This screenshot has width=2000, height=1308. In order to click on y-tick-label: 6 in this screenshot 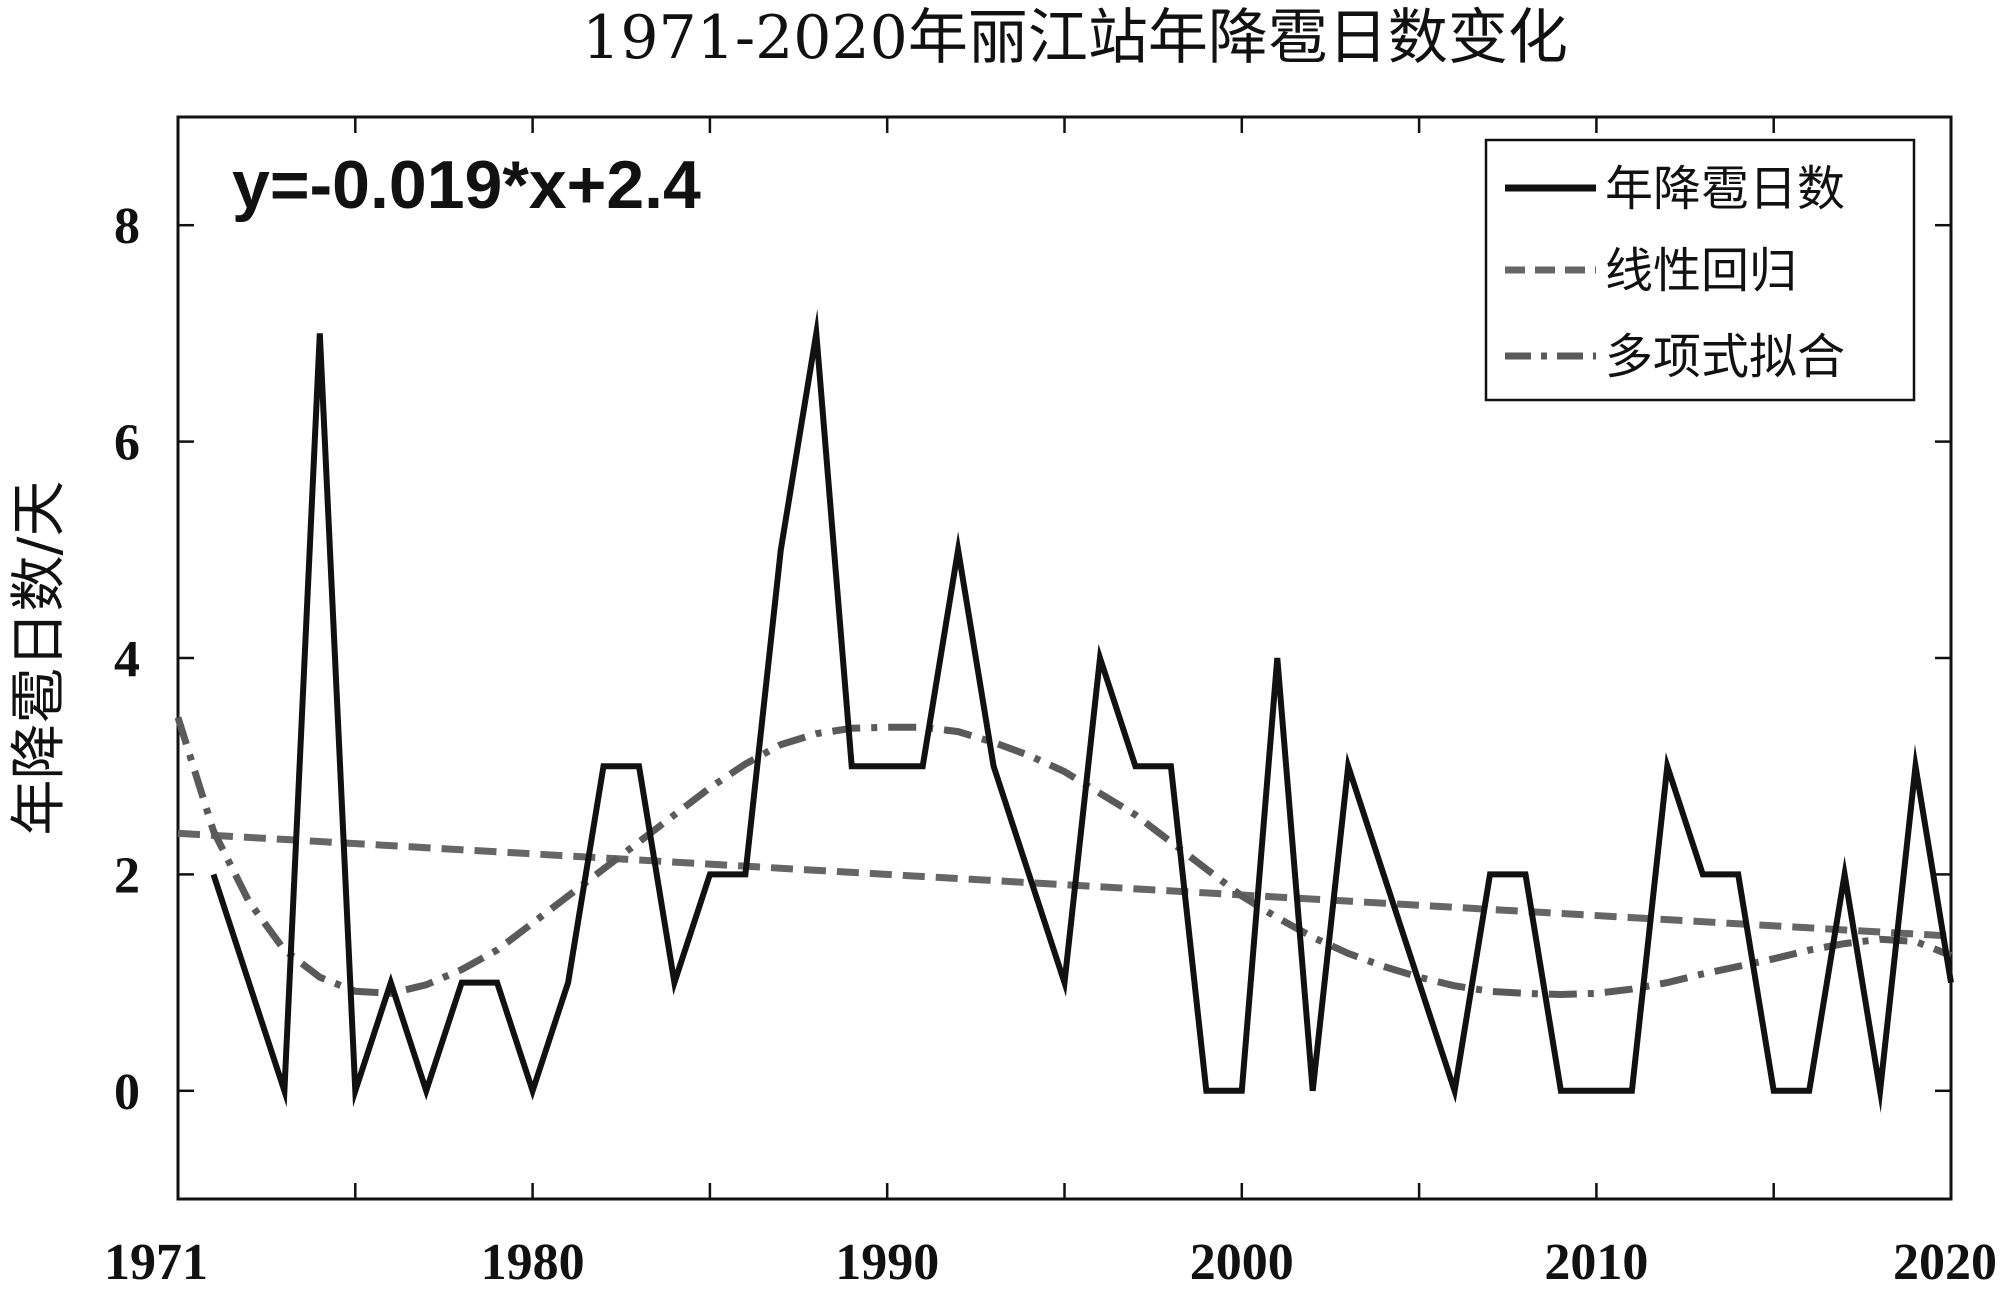, I will do `click(127, 443)`.